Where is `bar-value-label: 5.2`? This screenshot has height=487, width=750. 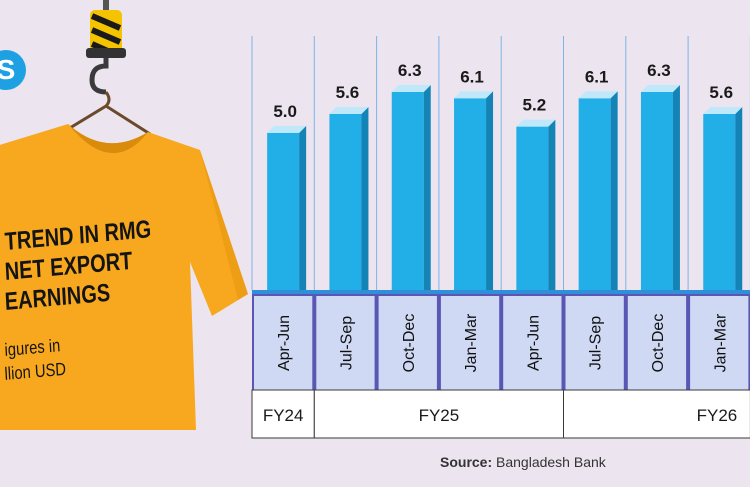
bar-value-label: 5.2 is located at coordinates (535, 105).